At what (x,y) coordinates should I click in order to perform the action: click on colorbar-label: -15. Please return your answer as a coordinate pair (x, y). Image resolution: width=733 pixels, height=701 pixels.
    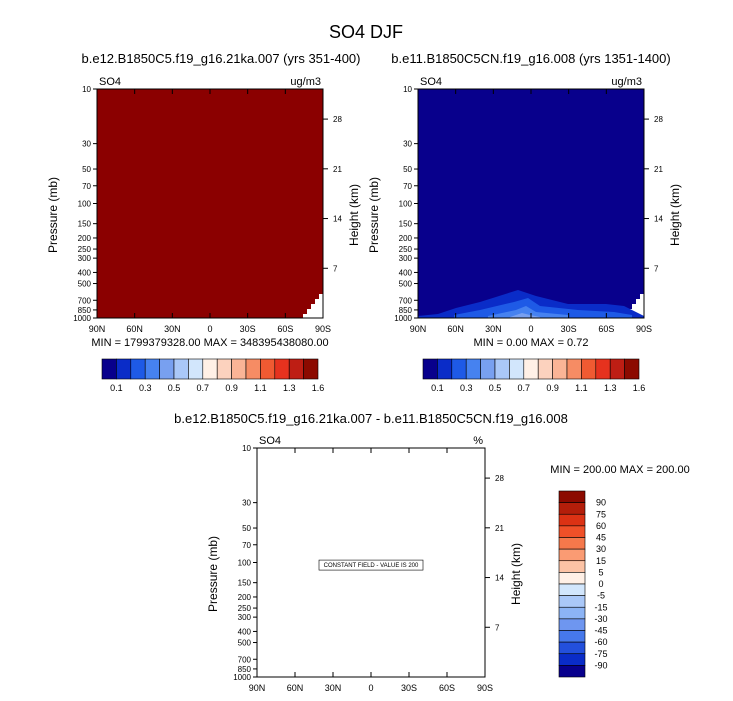
    Looking at the image, I should click on (600, 607).